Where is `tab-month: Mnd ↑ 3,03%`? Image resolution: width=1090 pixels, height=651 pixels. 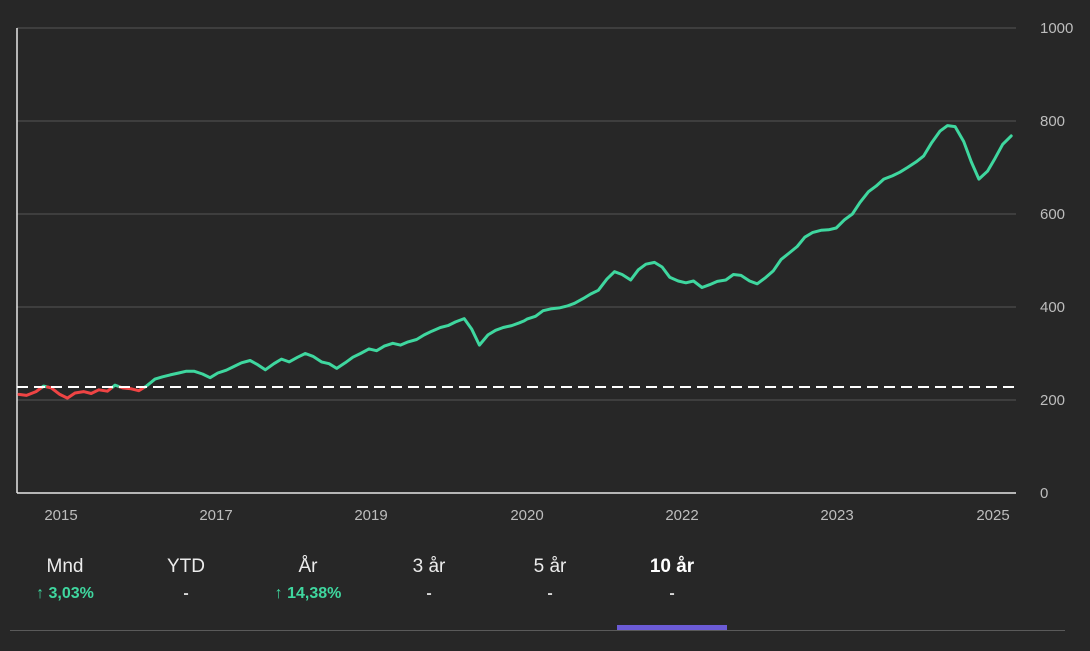
tab-month: Mnd ↑ 3,03% is located at coordinates (65, 580).